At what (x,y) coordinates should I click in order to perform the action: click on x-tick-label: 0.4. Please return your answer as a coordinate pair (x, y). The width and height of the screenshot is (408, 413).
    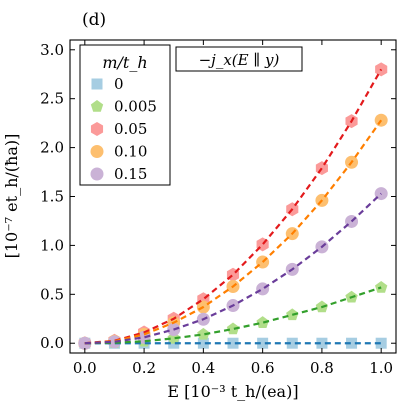
    Looking at the image, I should click on (203, 368).